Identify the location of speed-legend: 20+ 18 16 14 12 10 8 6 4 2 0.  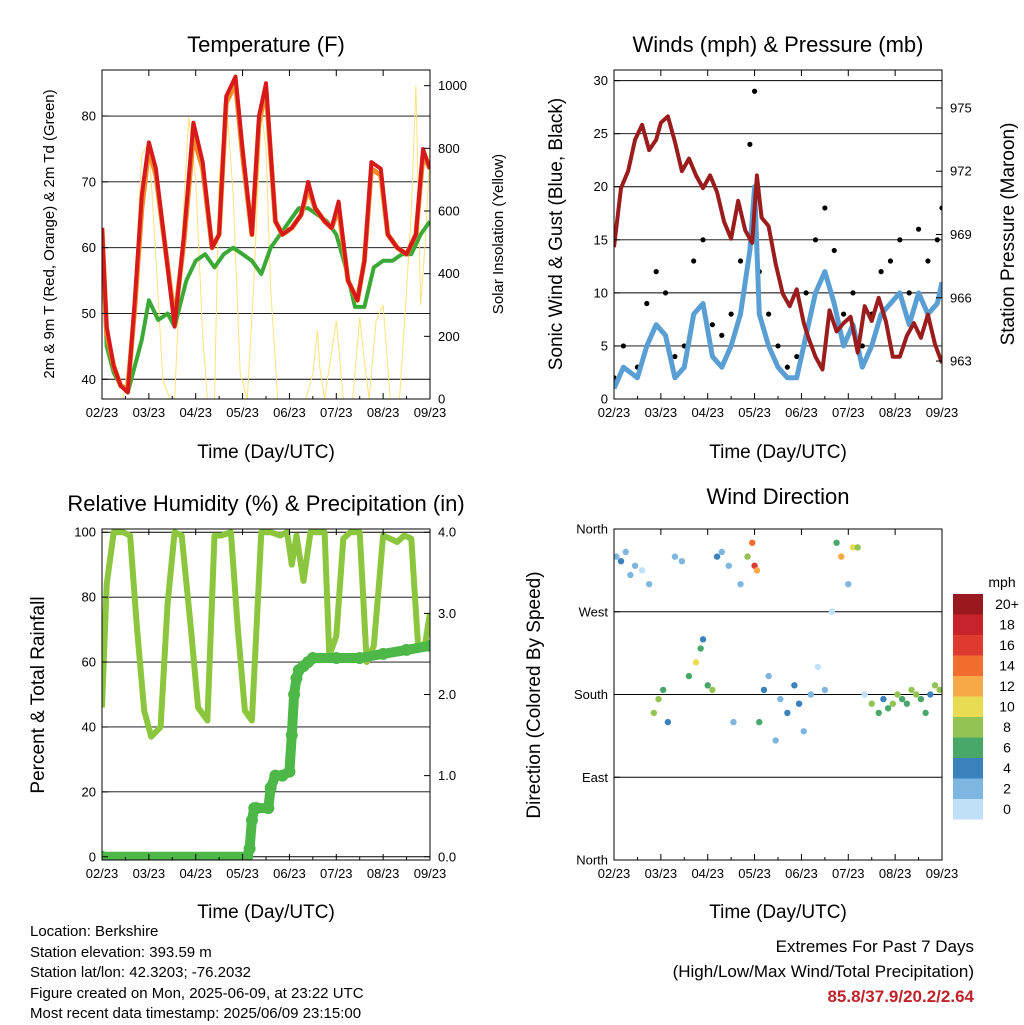
(986, 707).